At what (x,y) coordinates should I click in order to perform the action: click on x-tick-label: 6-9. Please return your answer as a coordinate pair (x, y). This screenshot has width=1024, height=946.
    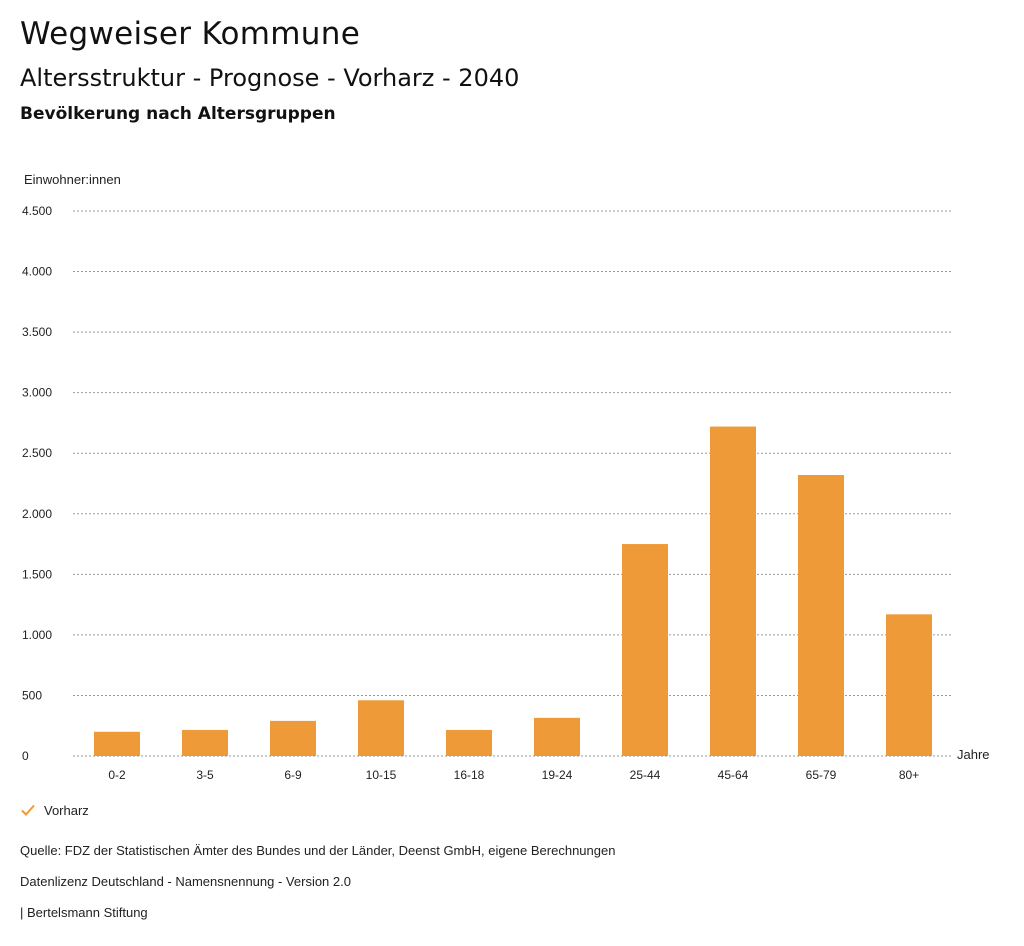
    Looking at the image, I should click on (293, 775).